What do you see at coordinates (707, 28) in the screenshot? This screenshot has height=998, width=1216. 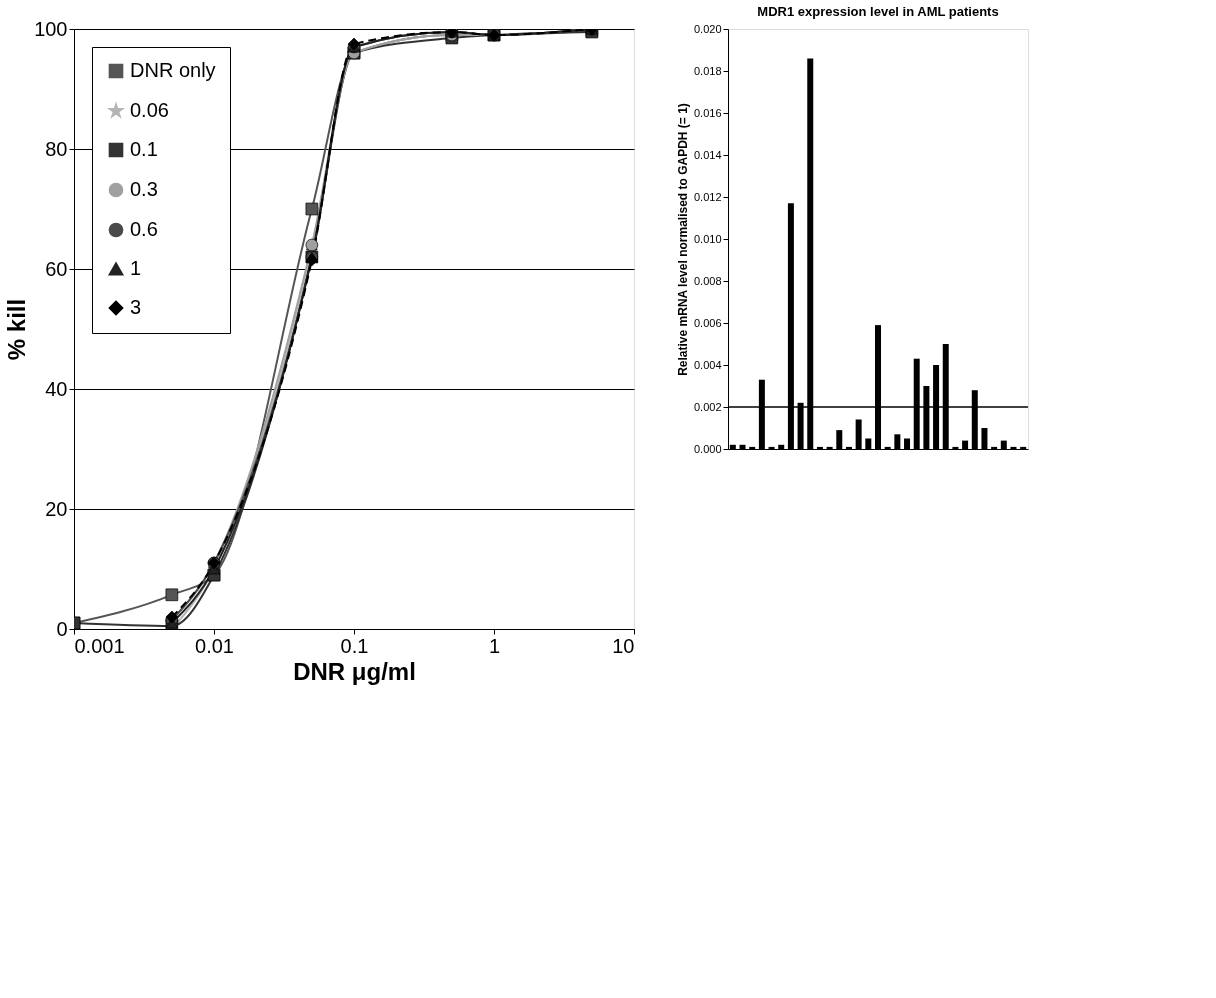 I see `y-tick-label: 0.020` at bounding box center [707, 28].